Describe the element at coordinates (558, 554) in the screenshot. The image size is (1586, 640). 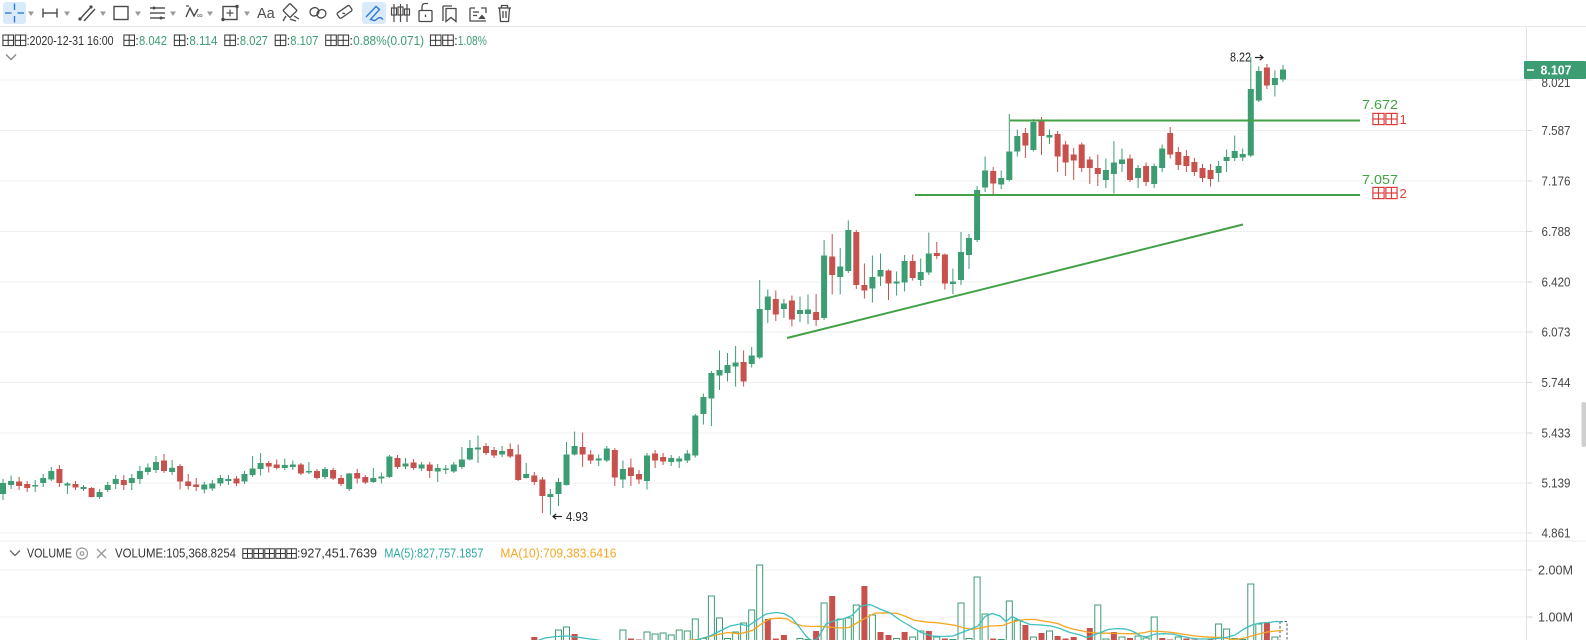
I see `svg-text: MA(10):709,383.6416` at that location.